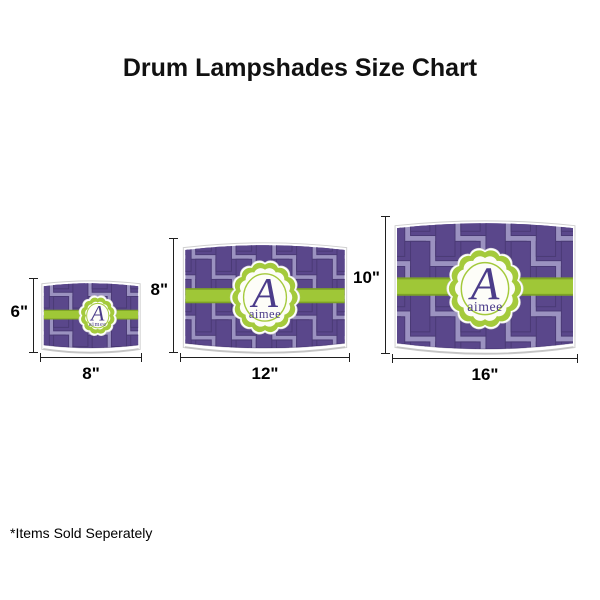 This screenshot has height=600, width=600. What do you see at coordinates (81, 533) in the screenshot?
I see `footnote: *Items Sold Seperately` at bounding box center [81, 533].